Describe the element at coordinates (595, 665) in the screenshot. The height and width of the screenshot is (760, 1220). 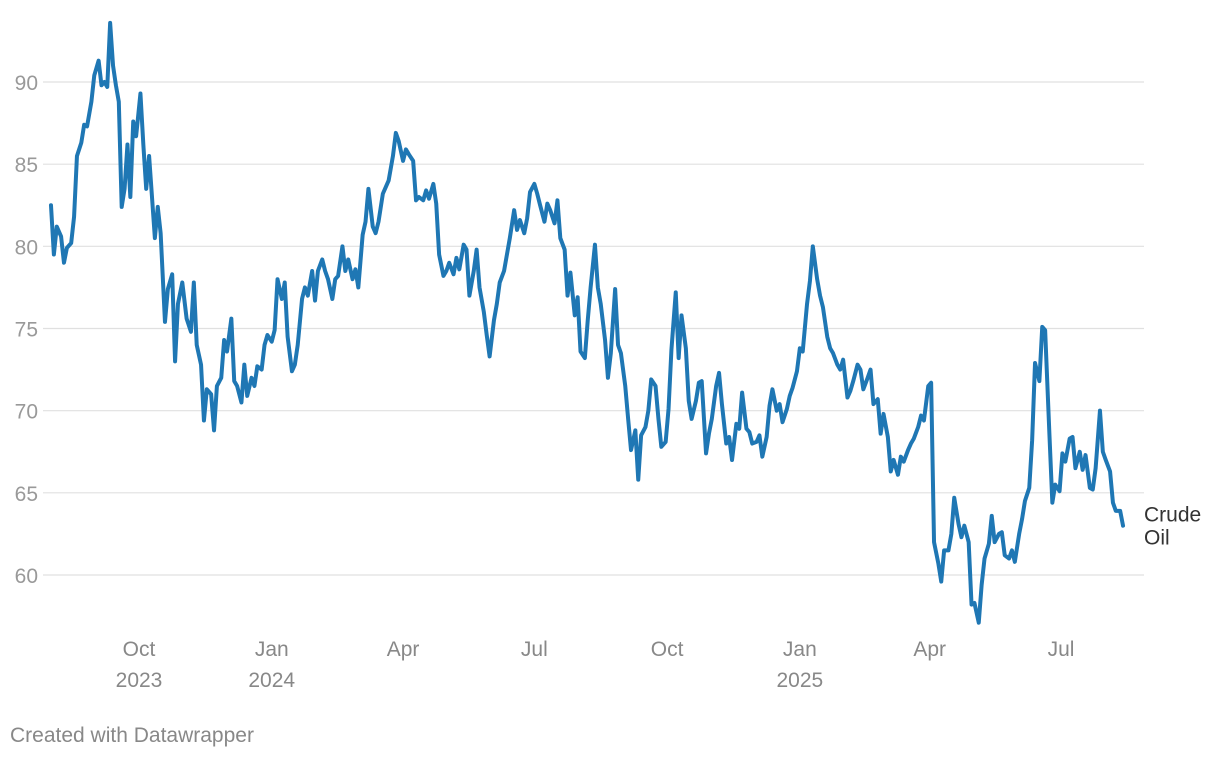
I see `x-axis: Oct 2023 Jan 2024 Apr Jul Oct Jan 2025 Apr Jul` at that location.